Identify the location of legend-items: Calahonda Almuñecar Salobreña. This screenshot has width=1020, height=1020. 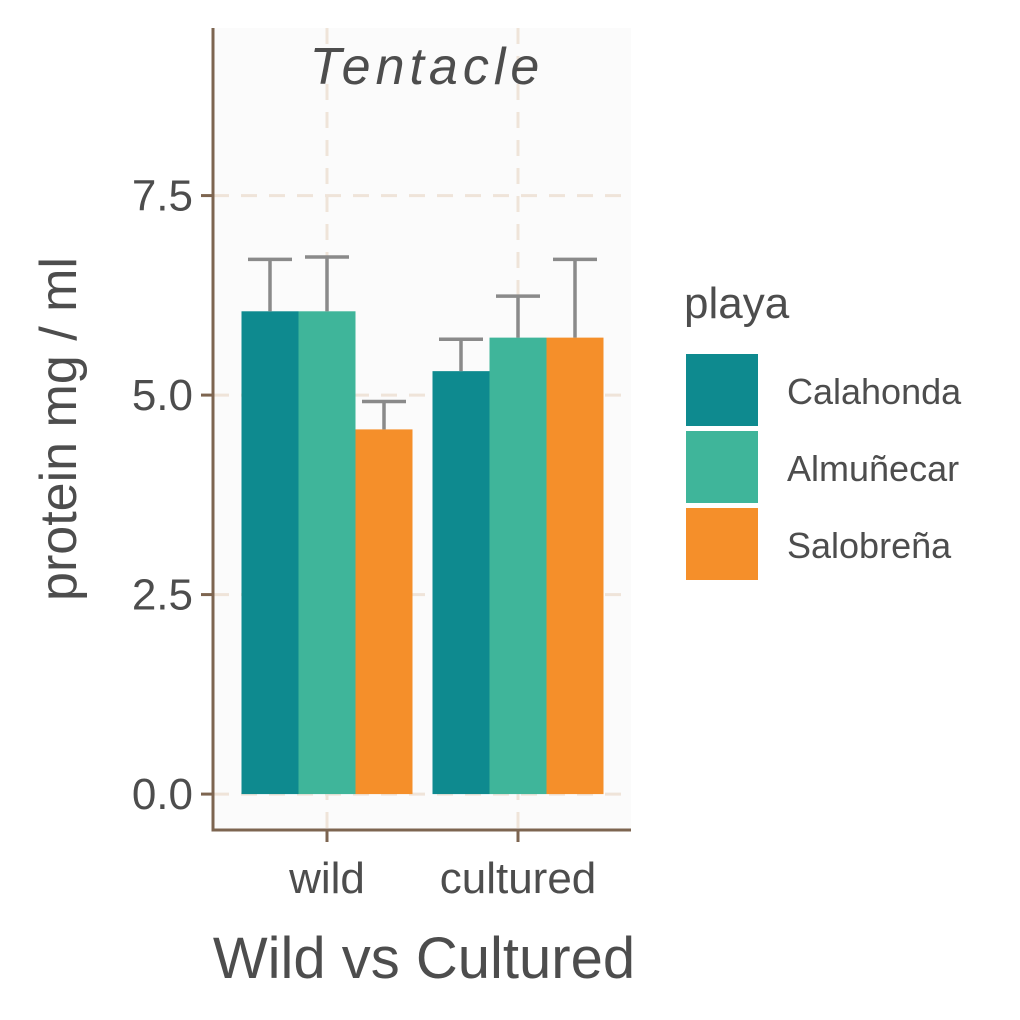
(824, 467).